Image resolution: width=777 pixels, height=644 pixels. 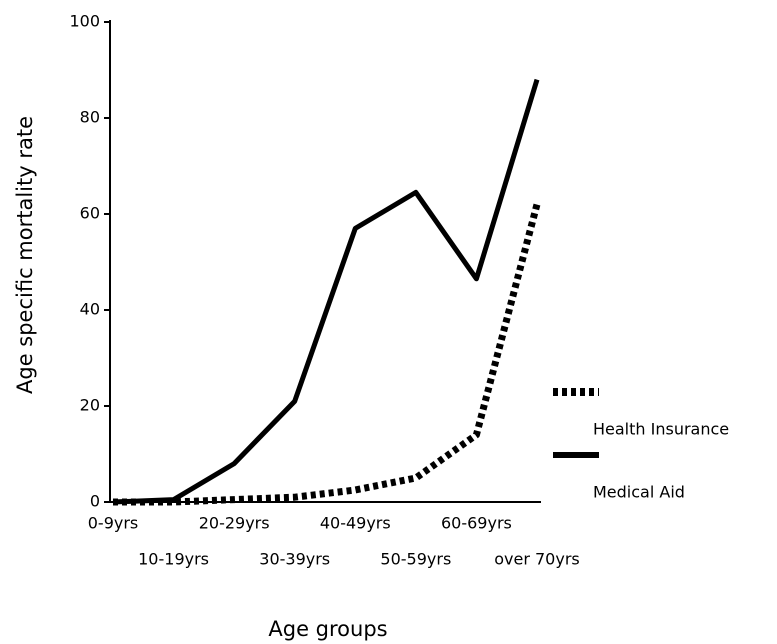 I want to click on y-tick-label: 100, so click(x=84, y=21).